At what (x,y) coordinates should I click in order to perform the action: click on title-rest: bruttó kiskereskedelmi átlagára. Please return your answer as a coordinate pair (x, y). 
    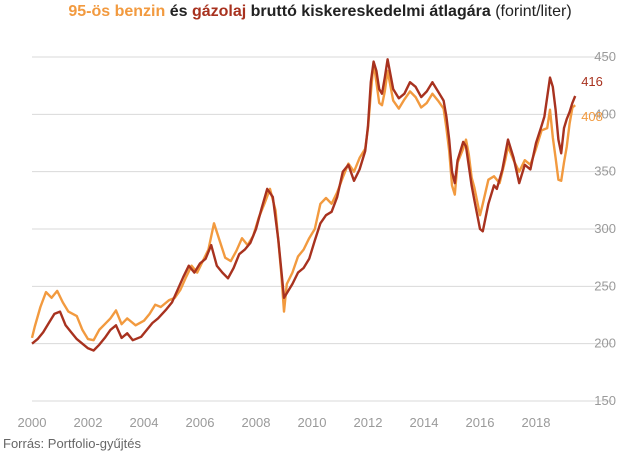
    Looking at the image, I should click on (370, 11).